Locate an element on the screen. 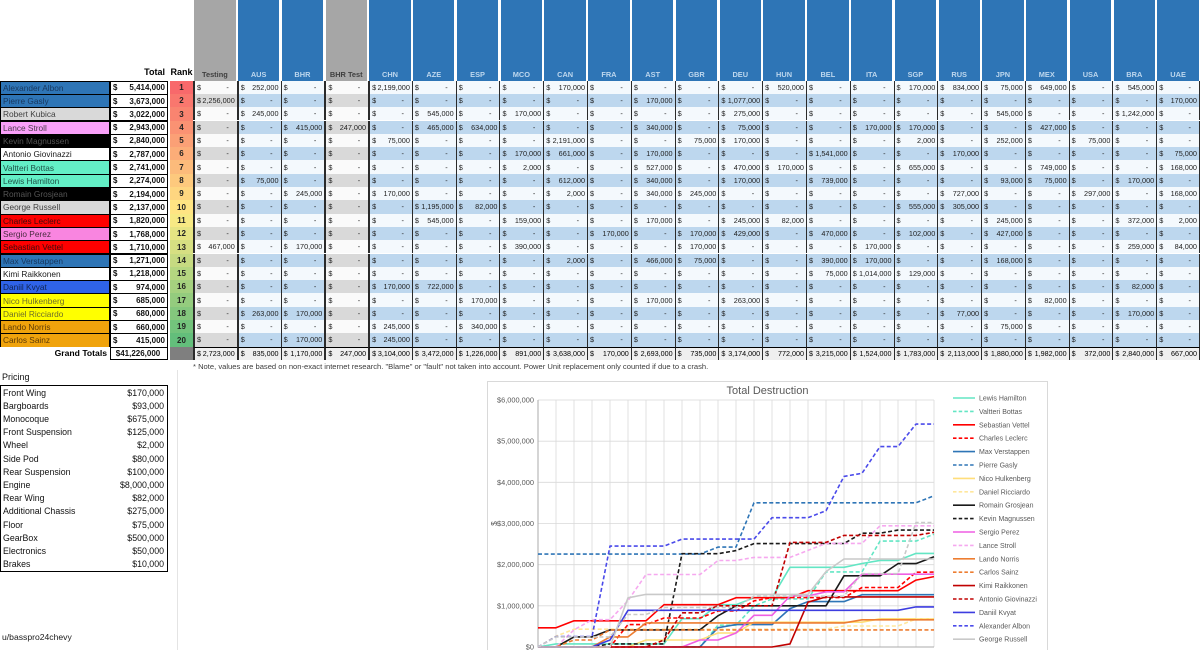  driver-total-cell: $1,271,000 is located at coordinates (139, 260).